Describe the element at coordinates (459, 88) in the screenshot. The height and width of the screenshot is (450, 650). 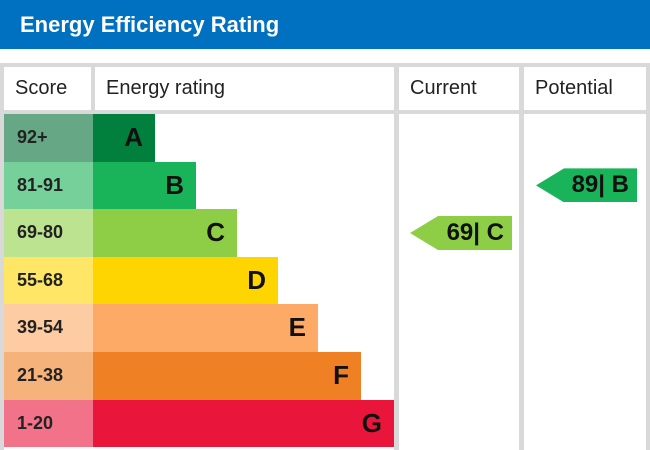
I see `column-header-current: Current` at that location.